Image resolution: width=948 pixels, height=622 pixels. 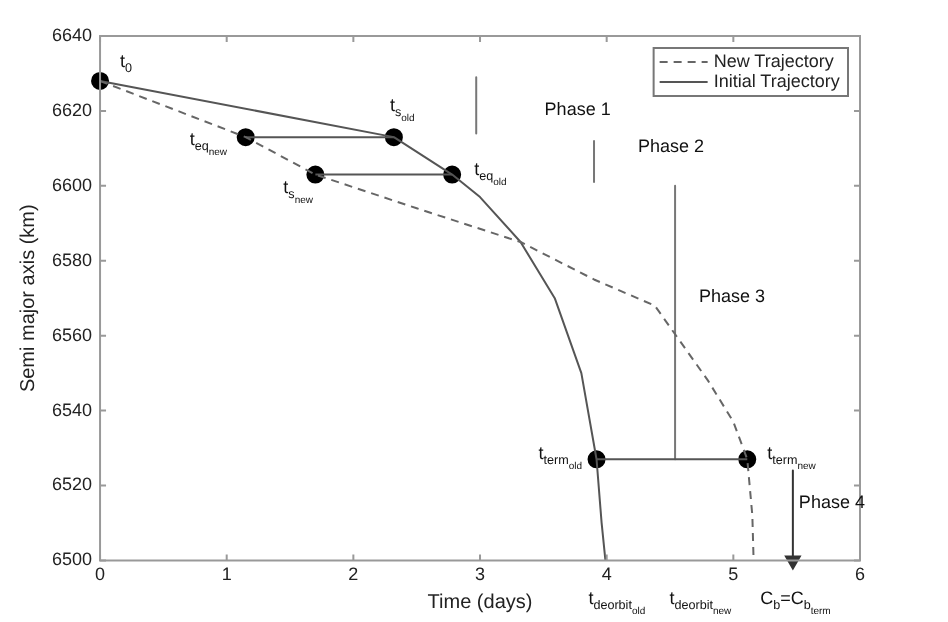 I want to click on y-tick-label: 6540, so click(x=72, y=409).